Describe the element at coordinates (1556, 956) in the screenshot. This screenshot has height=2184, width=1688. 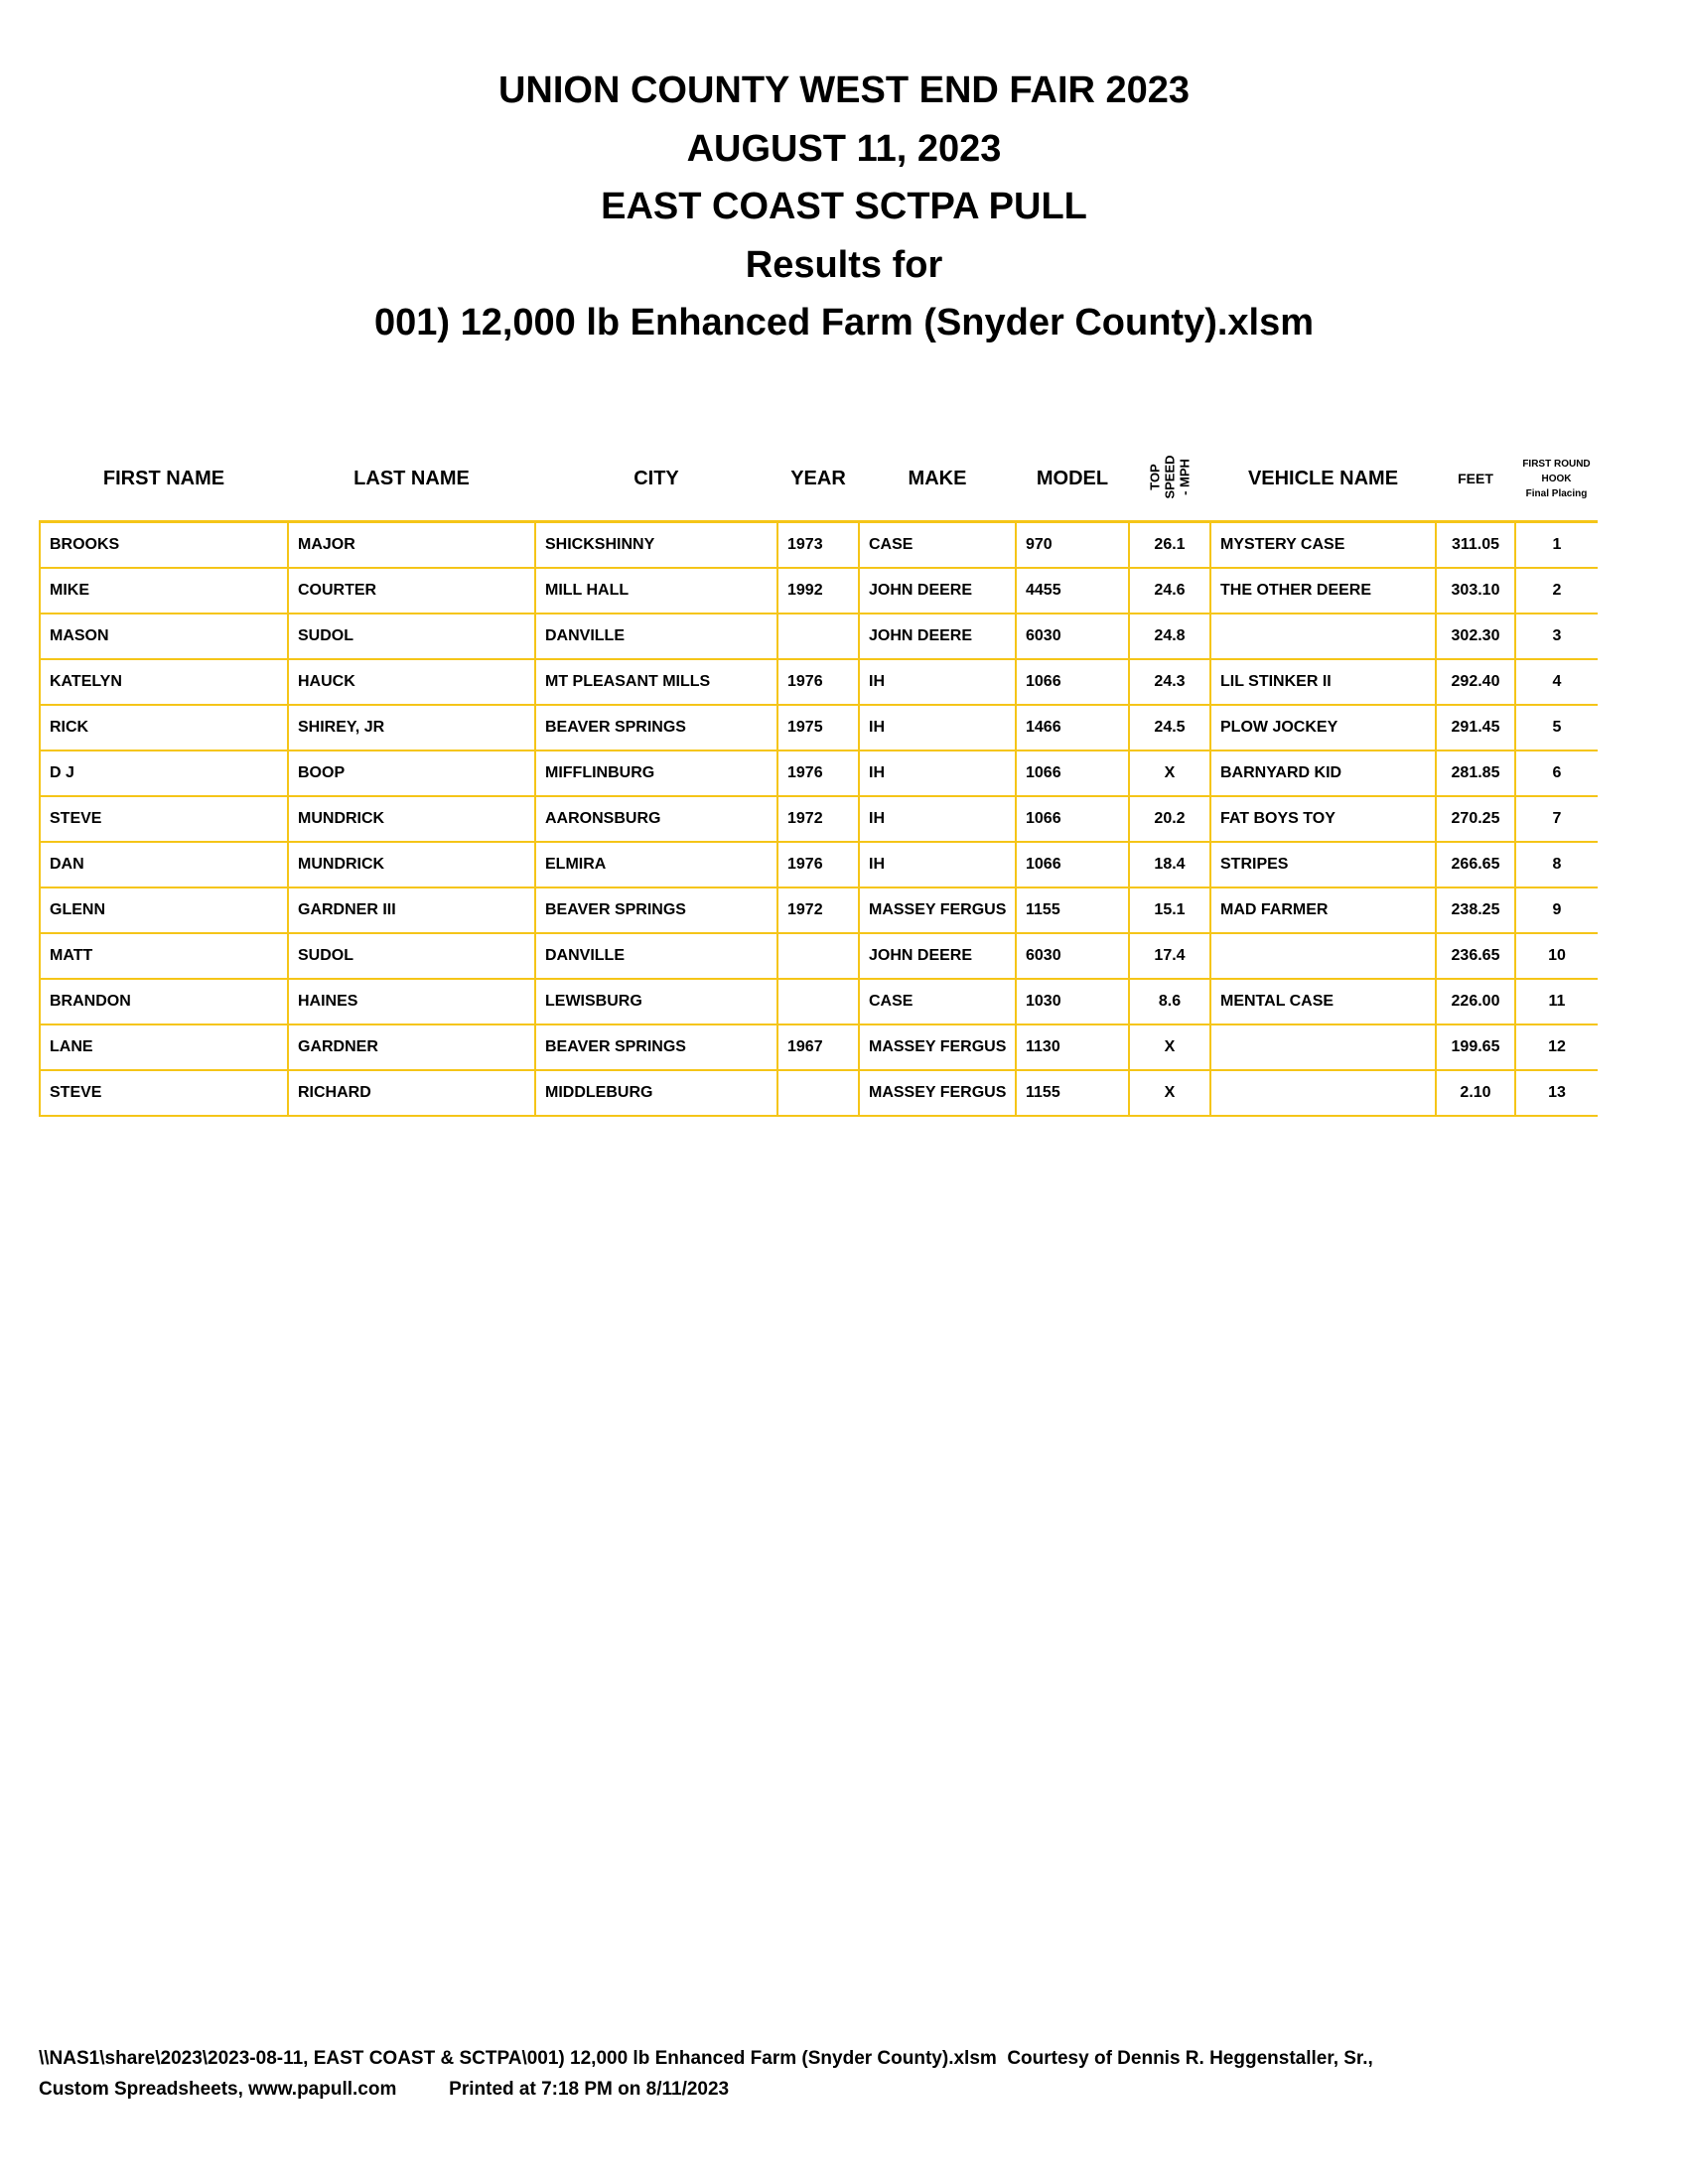
I see `cell-placing: 10` at that location.